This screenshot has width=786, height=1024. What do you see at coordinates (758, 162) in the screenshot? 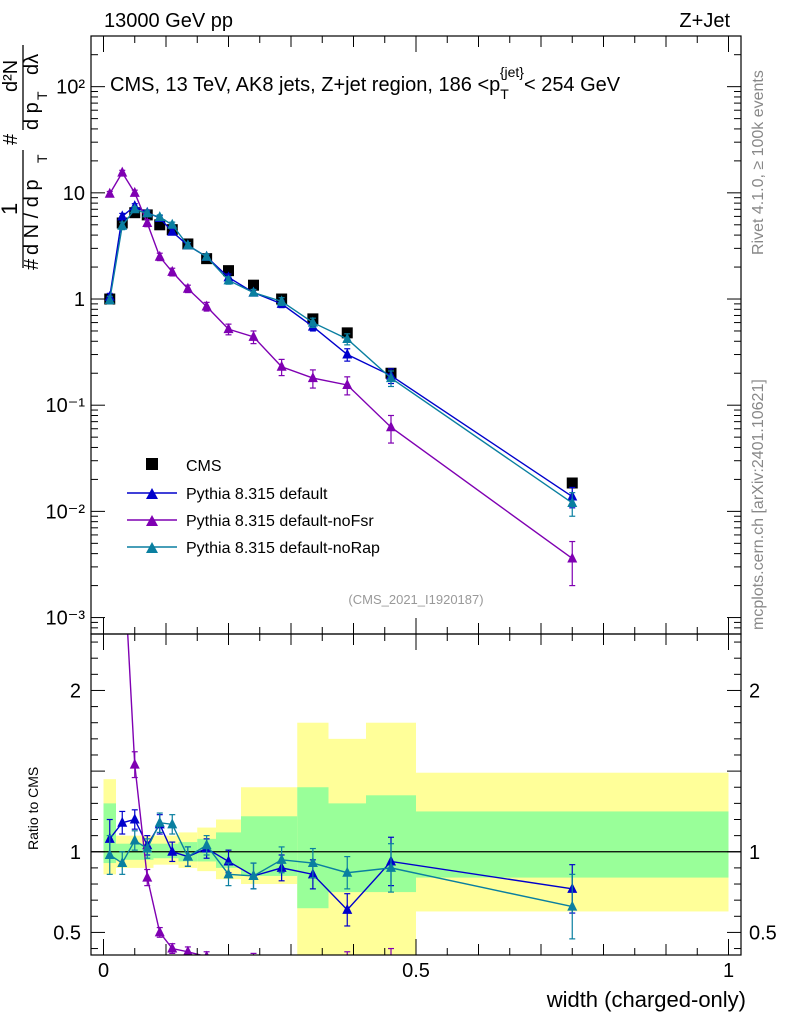
I see `rivet-version-label: Rivet 4.1.0, ≥ 100k events` at bounding box center [758, 162].